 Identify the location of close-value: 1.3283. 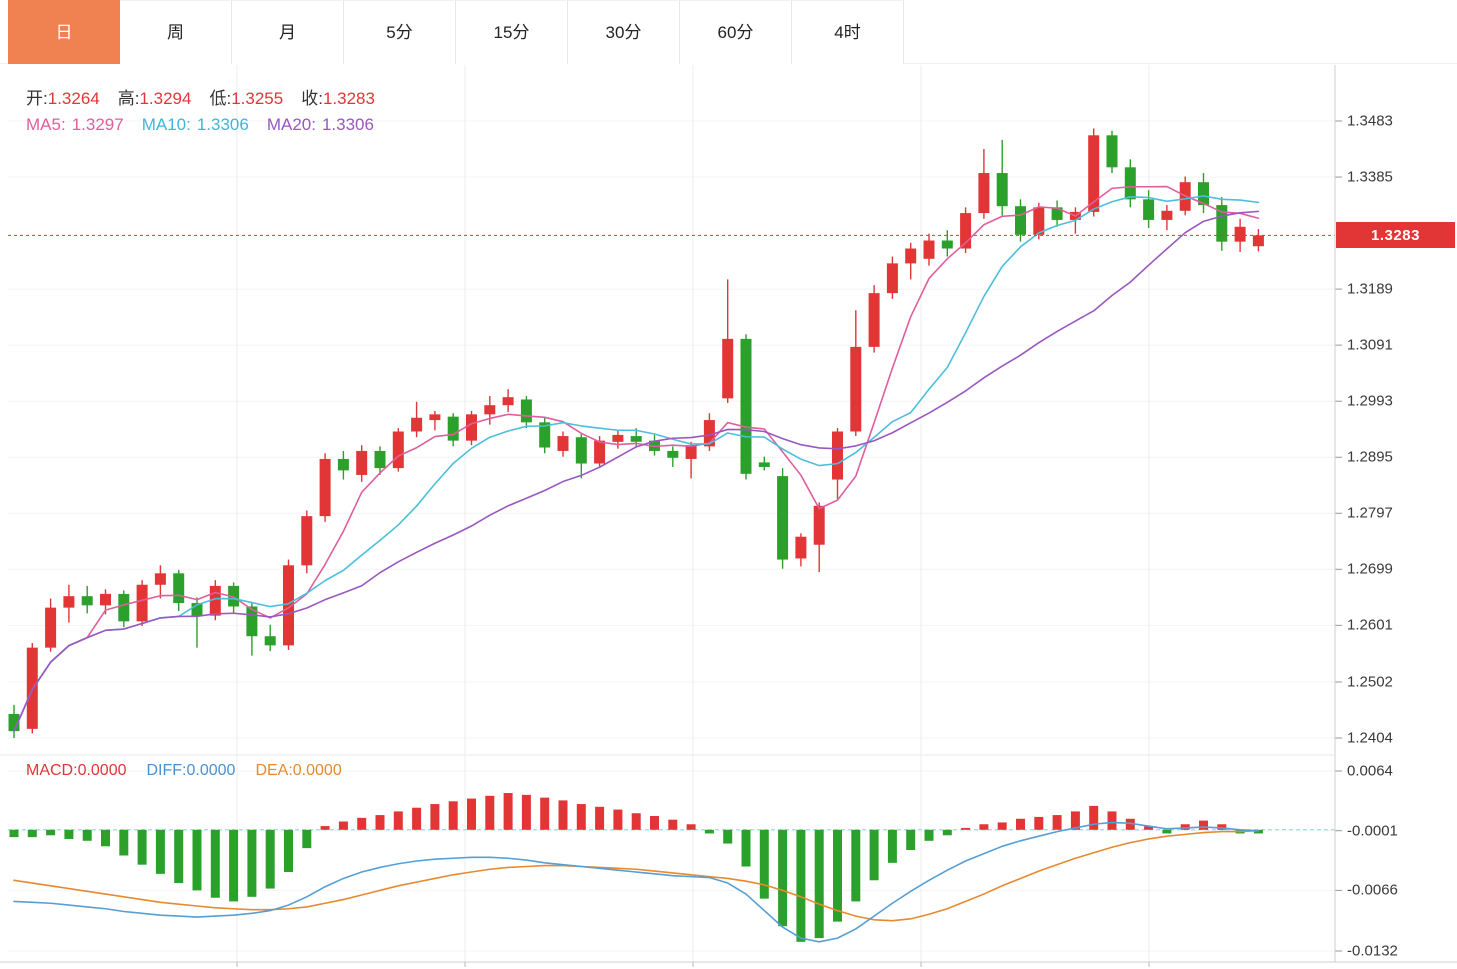
(348, 98).